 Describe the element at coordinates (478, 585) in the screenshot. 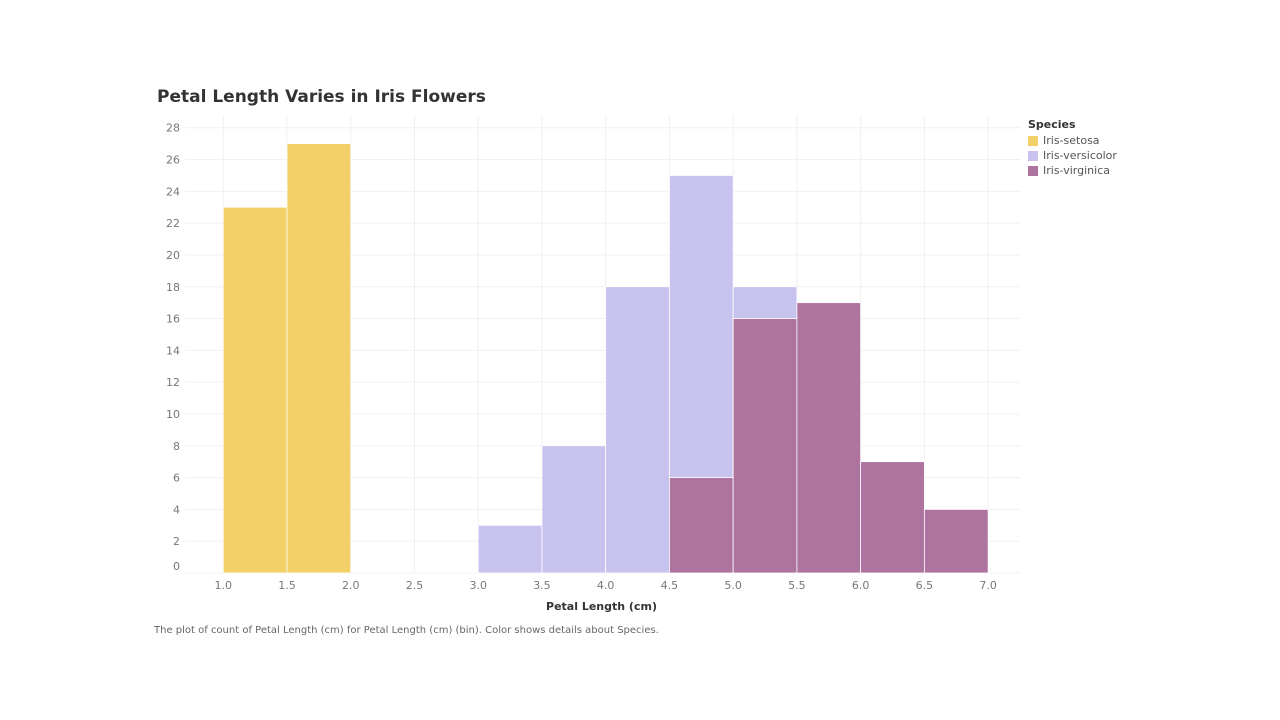

I see `x-tick-label: 3.0` at that location.